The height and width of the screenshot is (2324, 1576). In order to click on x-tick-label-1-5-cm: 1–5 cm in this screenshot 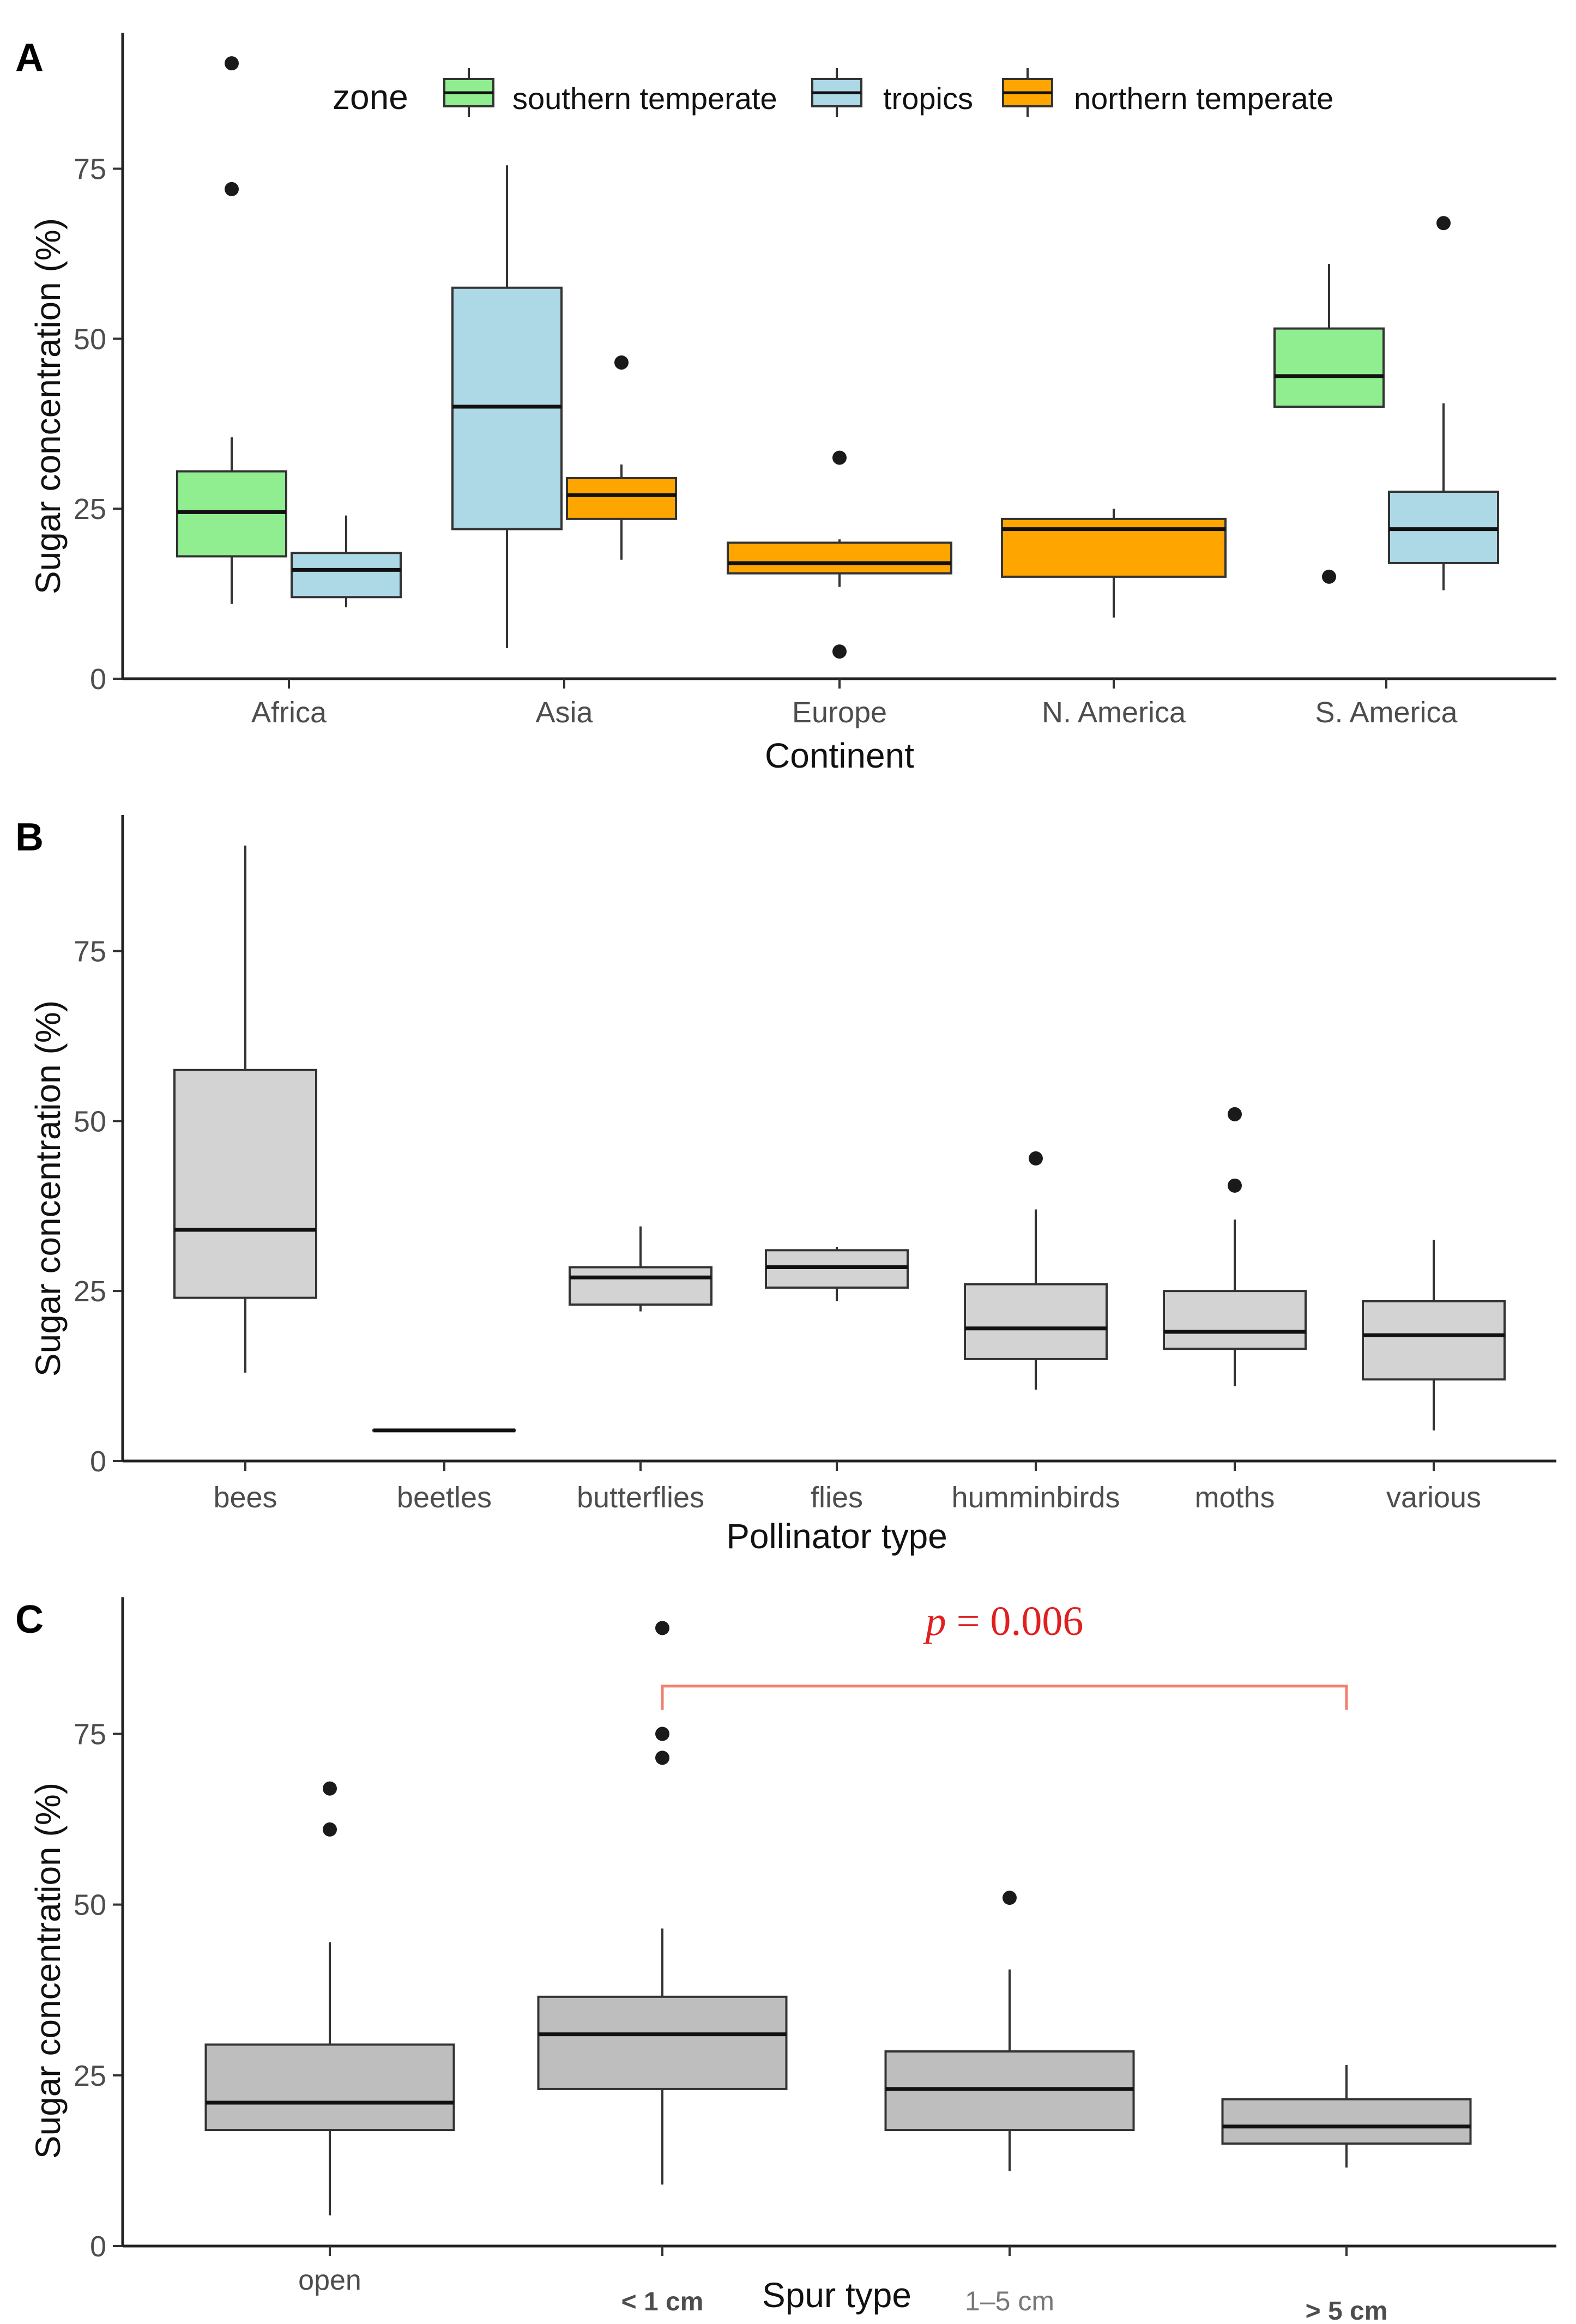, I will do `click(1009, 2301)`.